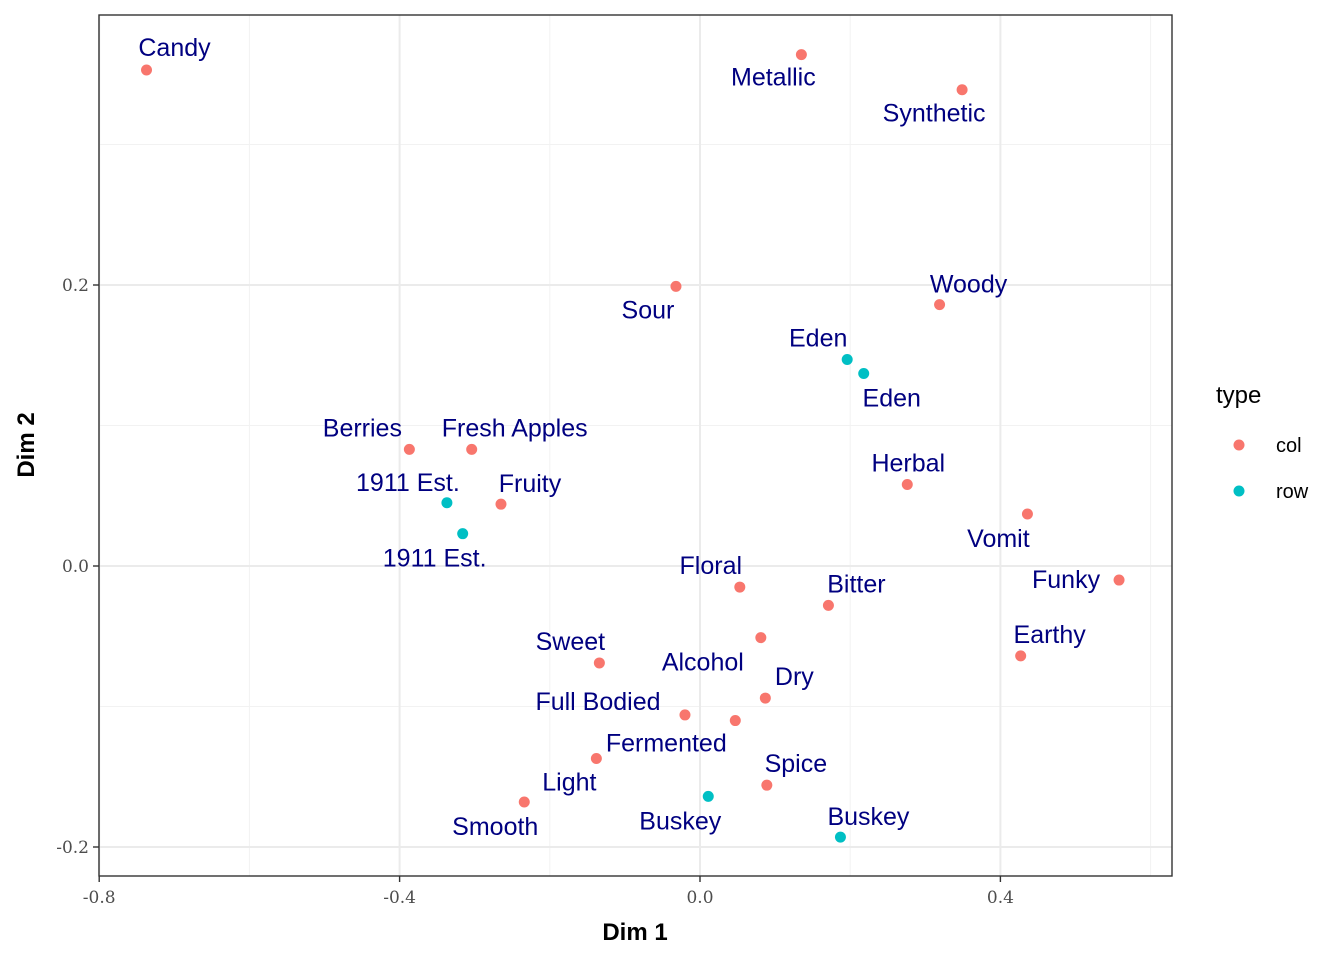 This screenshot has width=1344, height=960. I want to click on legend-key-row, so click(1239, 491).